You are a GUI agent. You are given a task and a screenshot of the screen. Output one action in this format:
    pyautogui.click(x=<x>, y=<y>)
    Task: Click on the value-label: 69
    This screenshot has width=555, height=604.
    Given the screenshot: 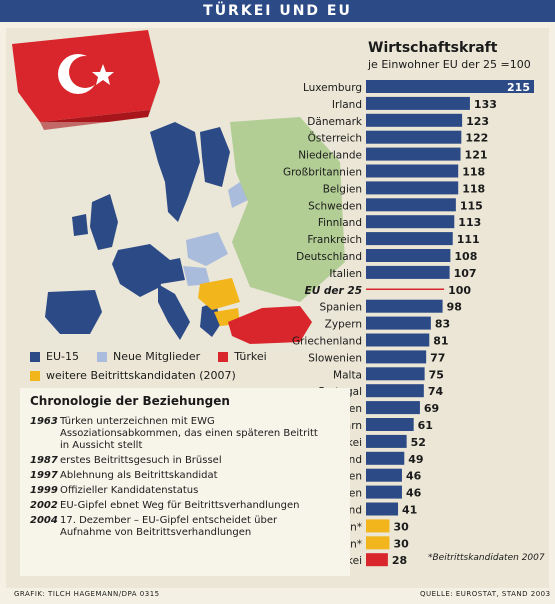 What is the action you would take?
    pyautogui.click(x=431, y=408)
    